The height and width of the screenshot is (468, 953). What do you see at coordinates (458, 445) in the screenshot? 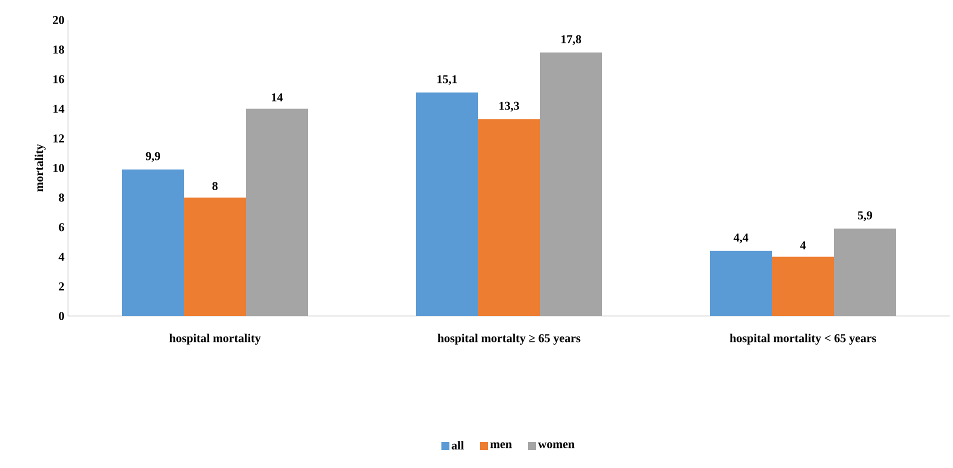
I see `legend-label: all` at bounding box center [458, 445].